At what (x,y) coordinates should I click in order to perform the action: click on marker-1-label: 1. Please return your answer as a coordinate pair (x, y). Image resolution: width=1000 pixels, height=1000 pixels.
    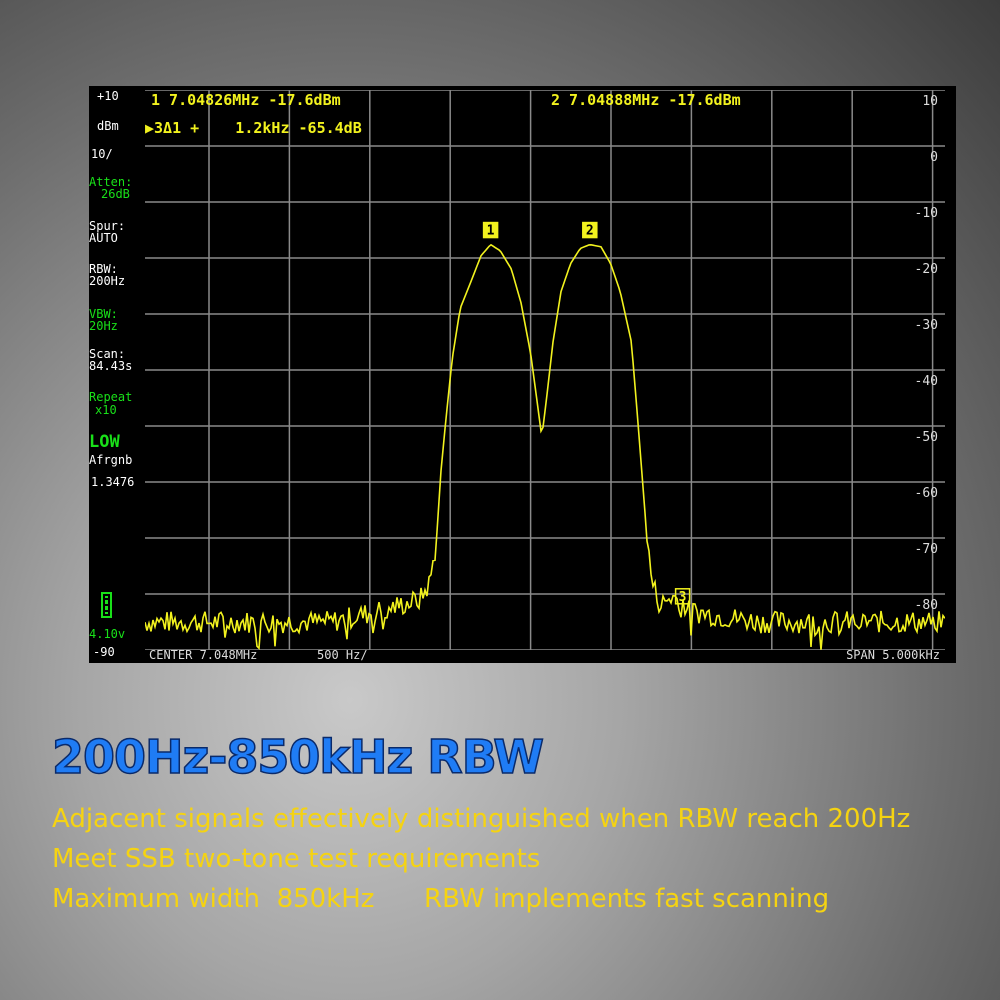
    Looking at the image, I should click on (491, 231).